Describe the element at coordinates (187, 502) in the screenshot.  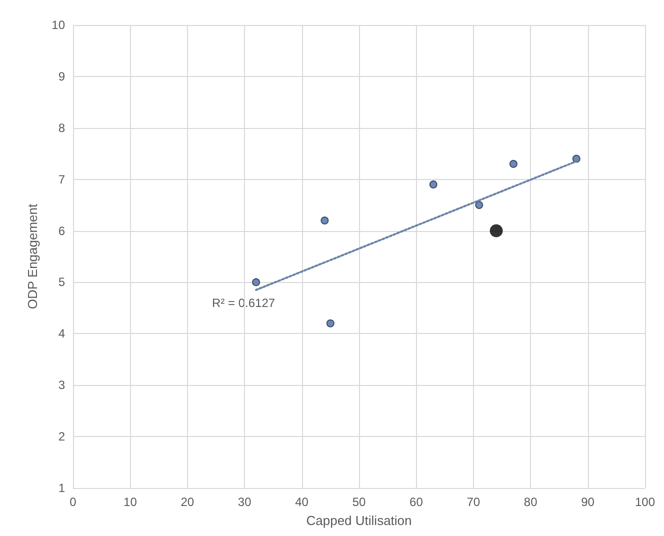
I see `x-tick-label: 20` at that location.